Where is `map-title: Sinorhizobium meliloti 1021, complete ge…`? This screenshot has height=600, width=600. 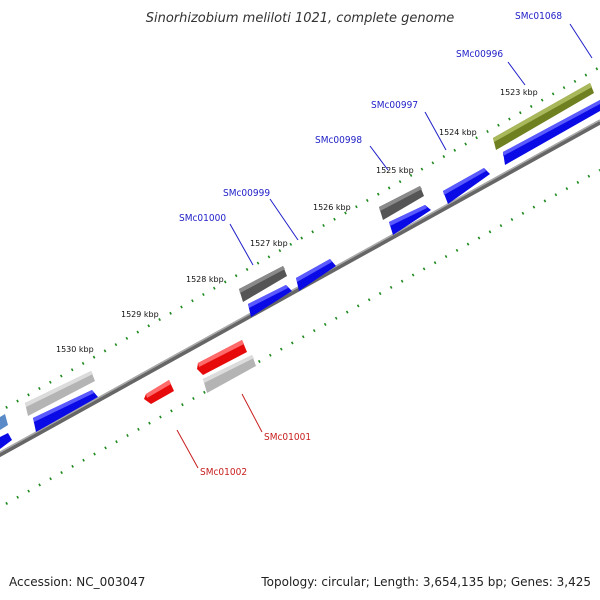
map-title: Sinorhizobium meliloti 1021, complete ge… is located at coordinates (300, 18).